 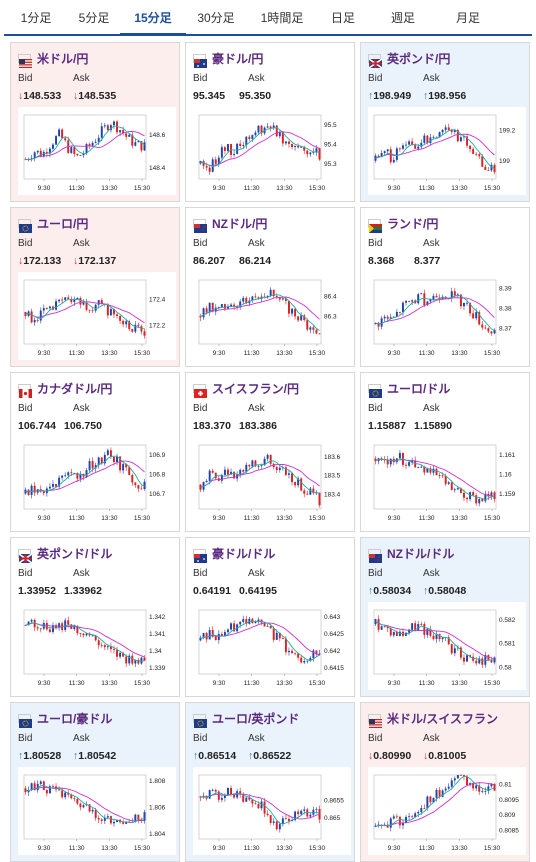 What do you see at coordinates (421, 553) in the screenshot?
I see `pair-name: NZドル/ドル` at bounding box center [421, 553].